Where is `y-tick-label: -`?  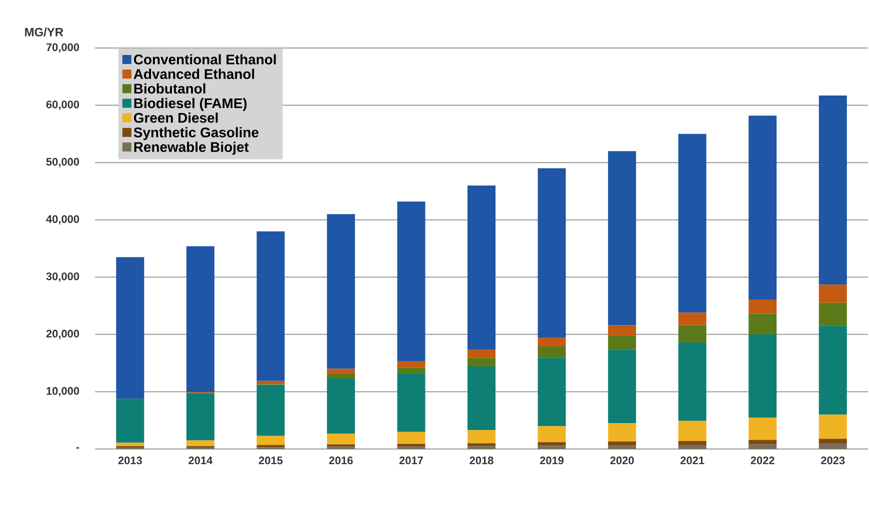
y-tick-label: - is located at coordinates (78, 448).